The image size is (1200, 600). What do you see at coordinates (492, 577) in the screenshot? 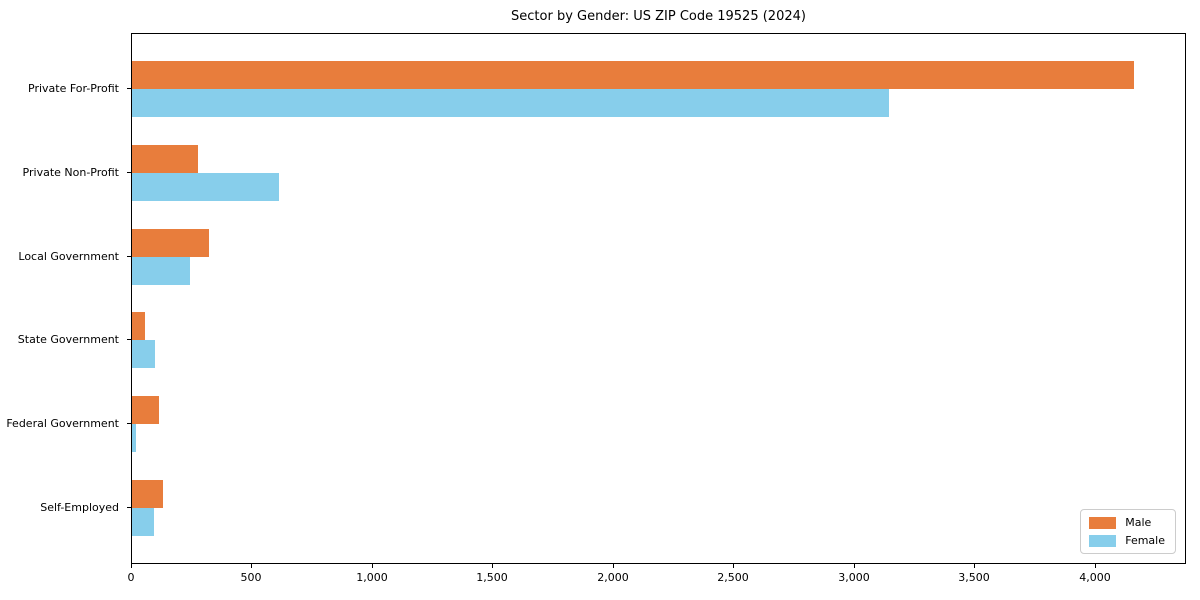
I see `x-tick-label: 1,500` at bounding box center [492, 577].